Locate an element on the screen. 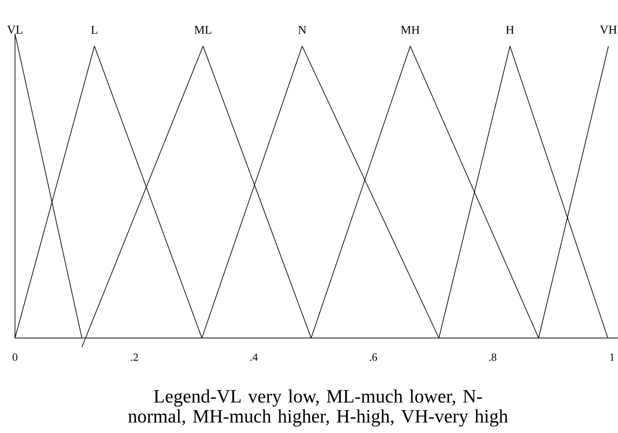 This screenshot has height=433, width=618. x-tick-label: .2 is located at coordinates (134, 357).